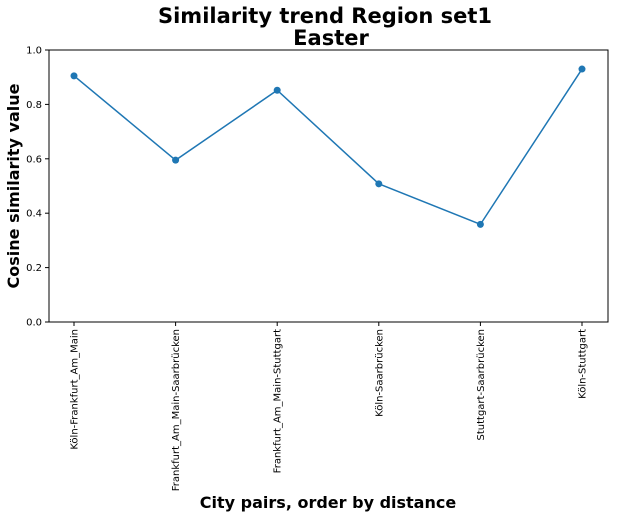 The width and height of the screenshot is (617, 518). Describe the element at coordinates (278, 401) in the screenshot. I see `x-tick-label: Frankfurt_Am_Main-Stuttgart` at that location.